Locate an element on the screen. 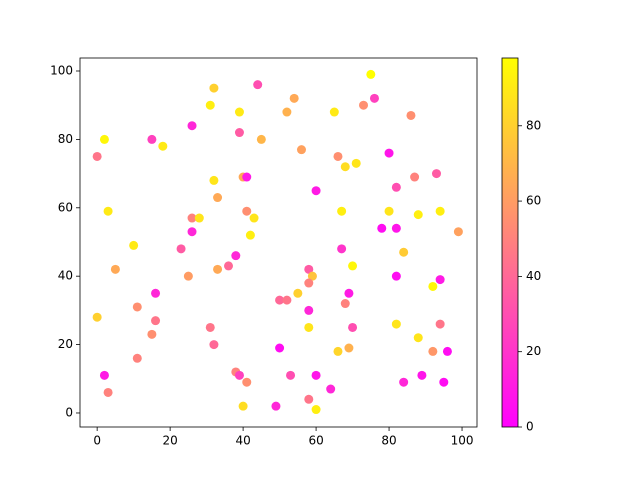  x-tick-label: 0 is located at coordinates (97, 441).